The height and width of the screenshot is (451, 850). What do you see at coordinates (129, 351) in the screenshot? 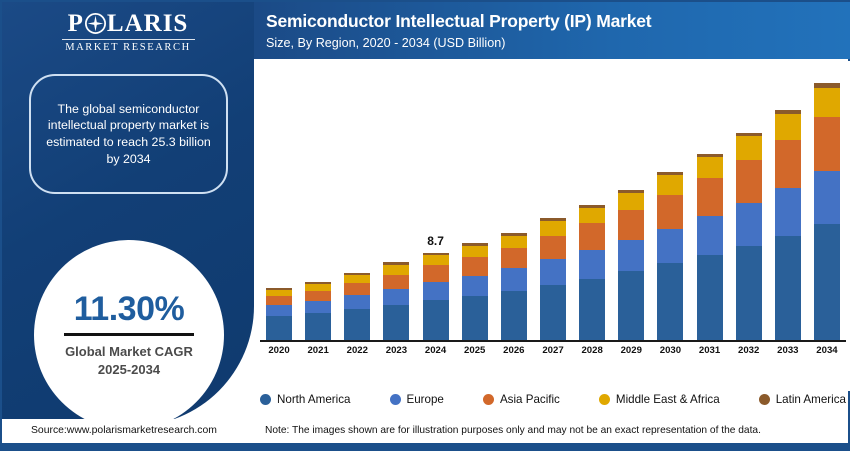
I see `cagr-label-line1: Global Market CAGR` at bounding box center [129, 351].